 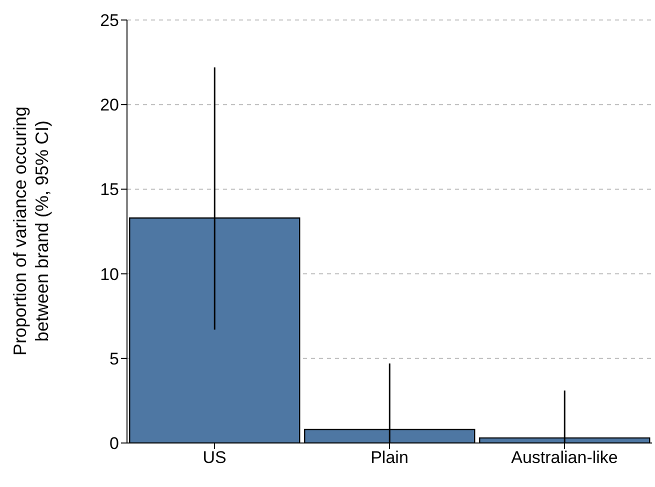 I want to click on y-axis-title: Proportion of variance occuring between brand (%, 95% CI), so click(x=31, y=231).